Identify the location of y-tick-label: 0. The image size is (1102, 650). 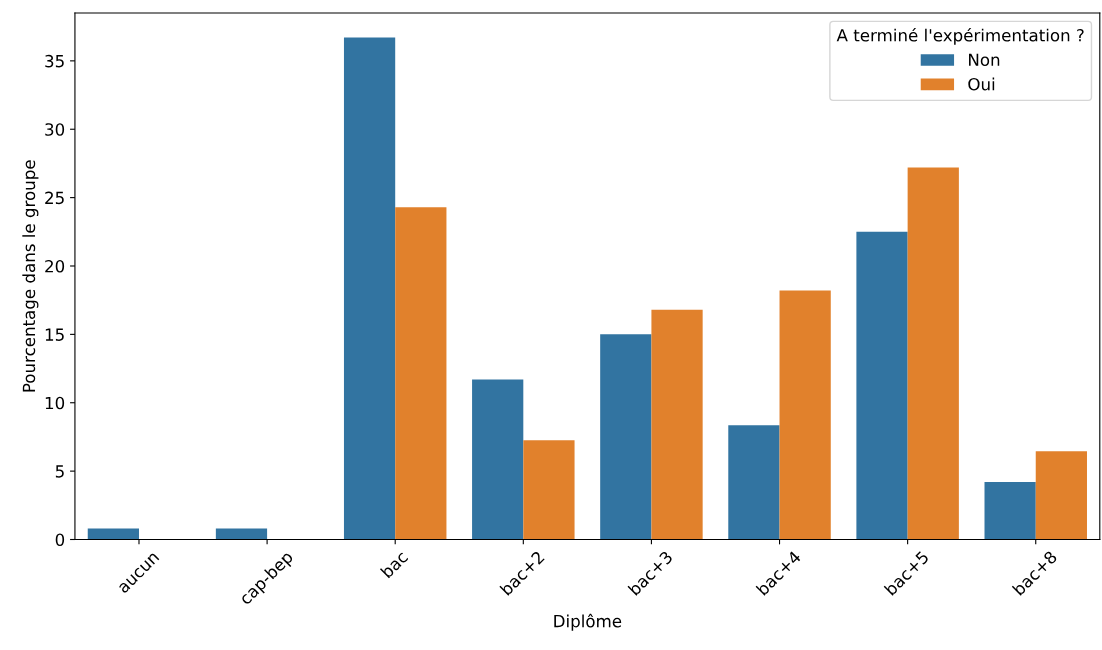
(60, 540).